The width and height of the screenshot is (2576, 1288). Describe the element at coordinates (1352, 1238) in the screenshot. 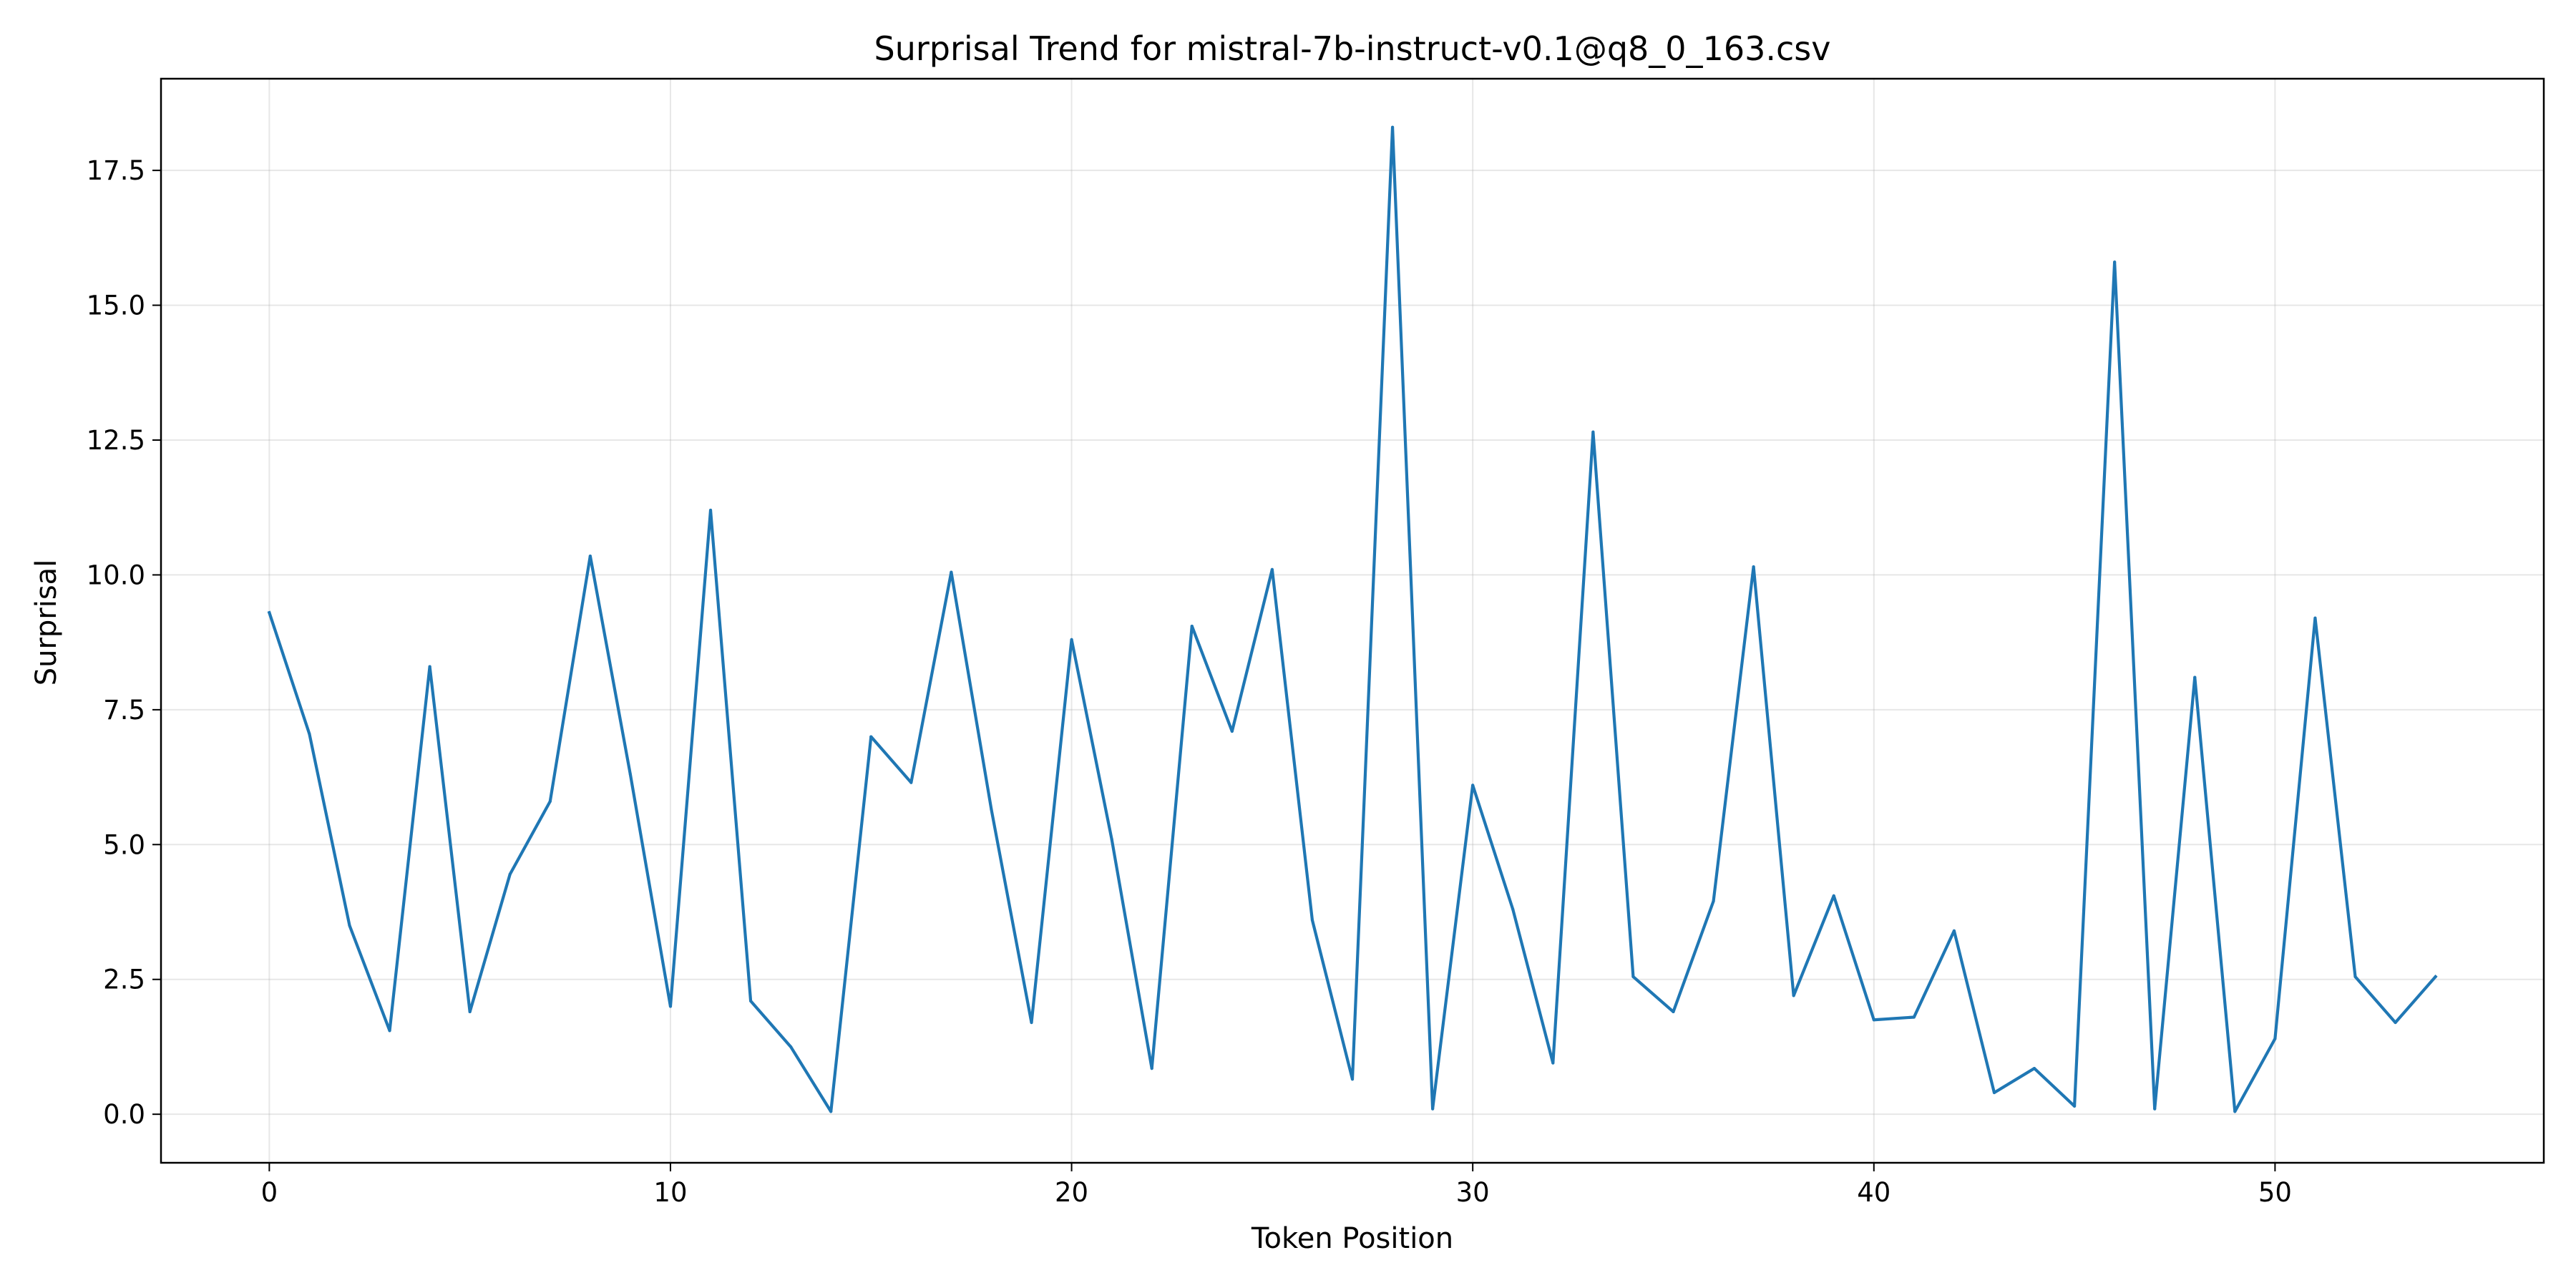

I see `x-axis-label: Token Position` at that location.